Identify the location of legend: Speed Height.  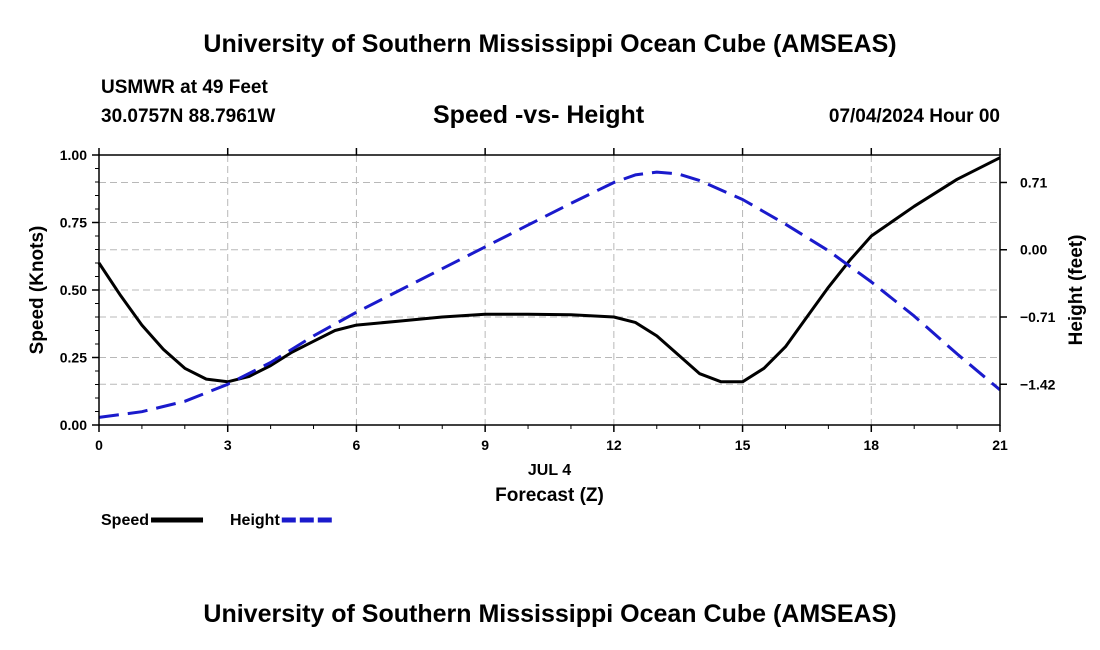
(217, 520).